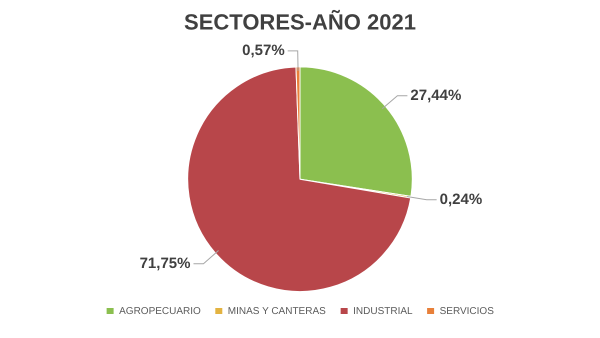 Image resolution: width=600 pixels, height=338 pixels. Describe the element at coordinates (461, 199) in the screenshot. I see `data-label: 0,24%` at that location.